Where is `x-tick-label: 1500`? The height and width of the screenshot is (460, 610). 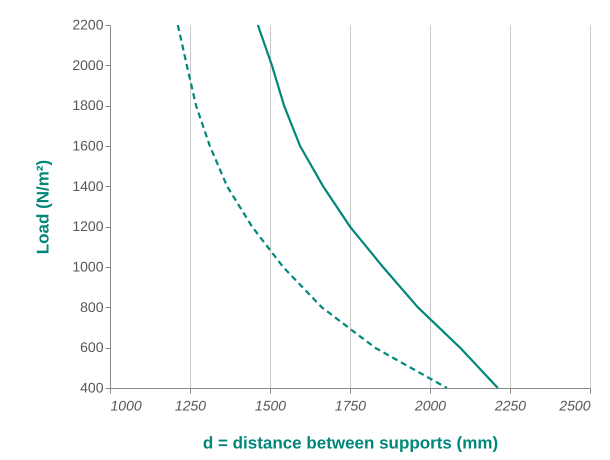 x-tick-label: 1500 is located at coordinates (270, 406).